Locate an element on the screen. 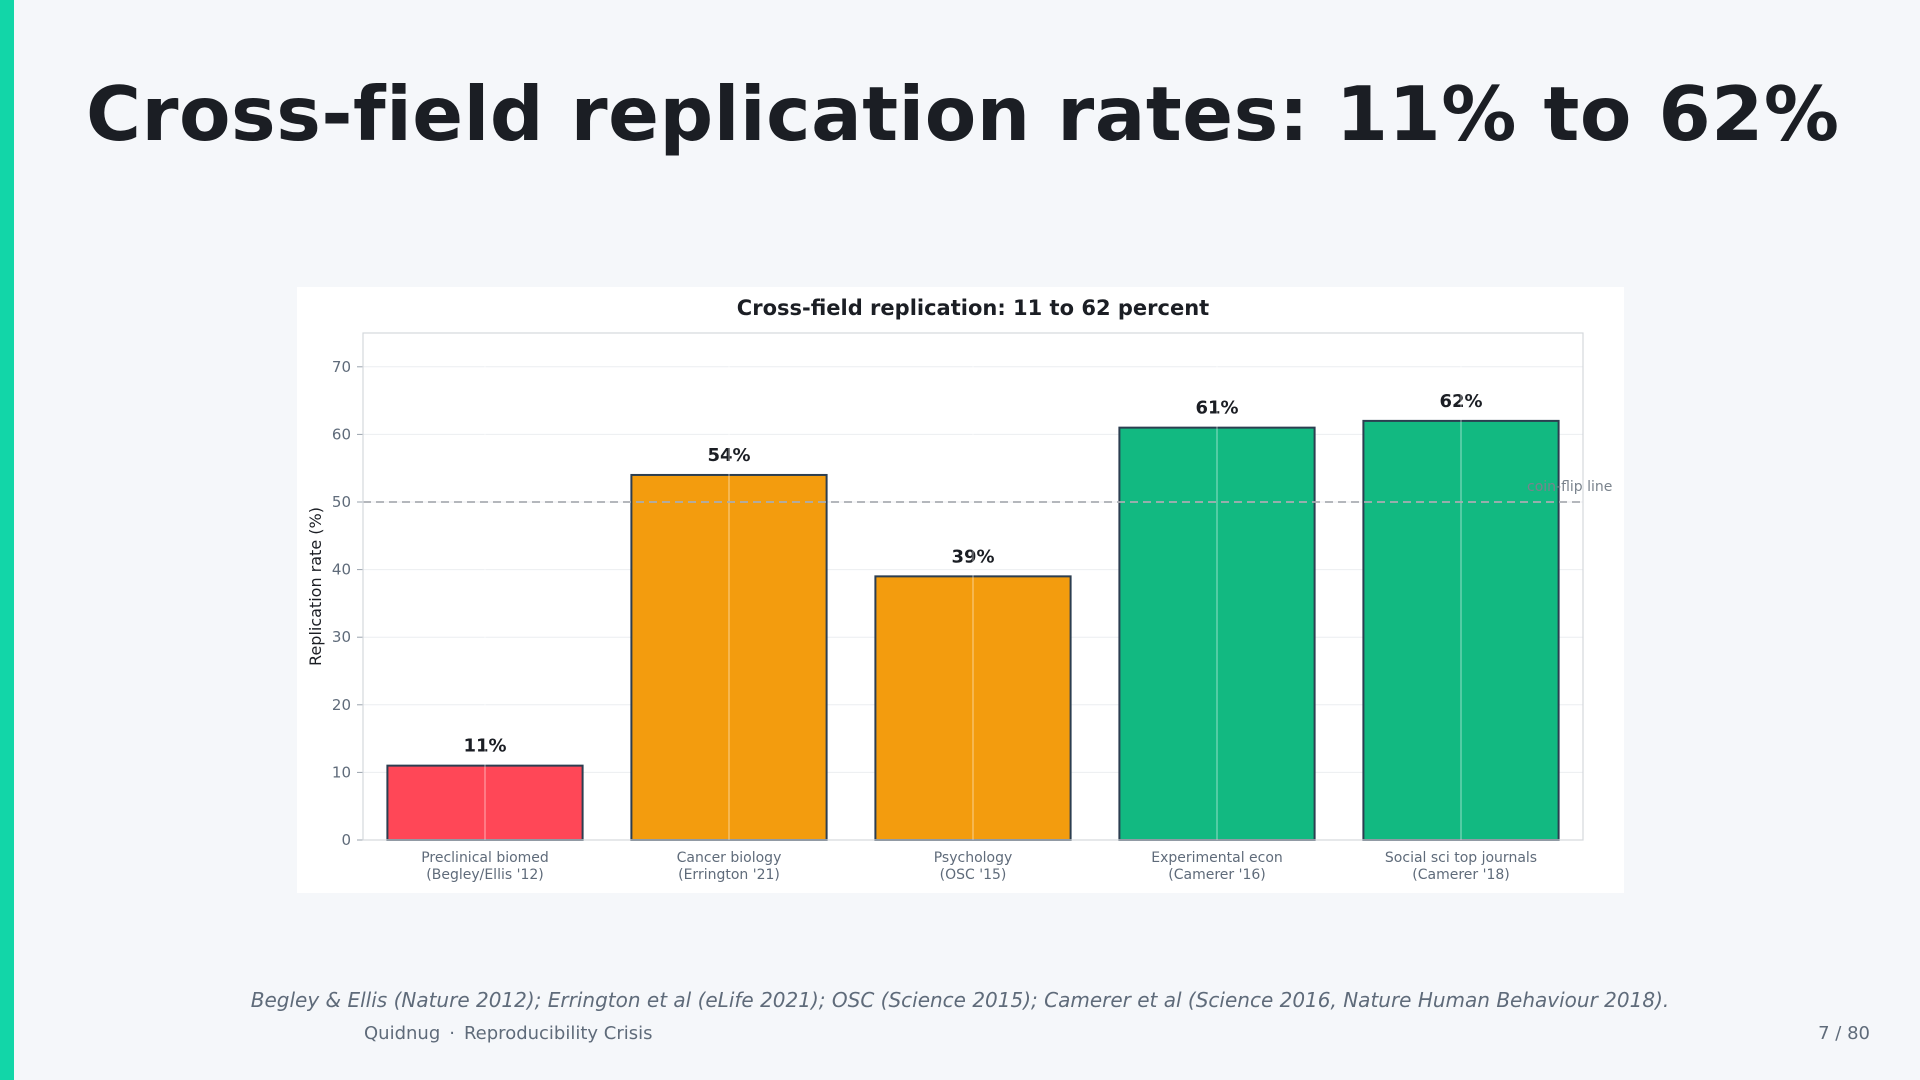  y-tick-label: 40 is located at coordinates (341, 570).